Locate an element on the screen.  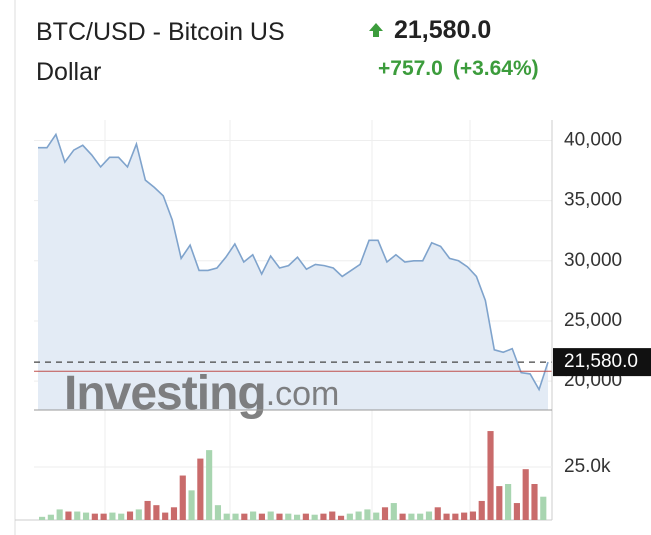
watermark-brand: Investing is located at coordinates (165, 393).